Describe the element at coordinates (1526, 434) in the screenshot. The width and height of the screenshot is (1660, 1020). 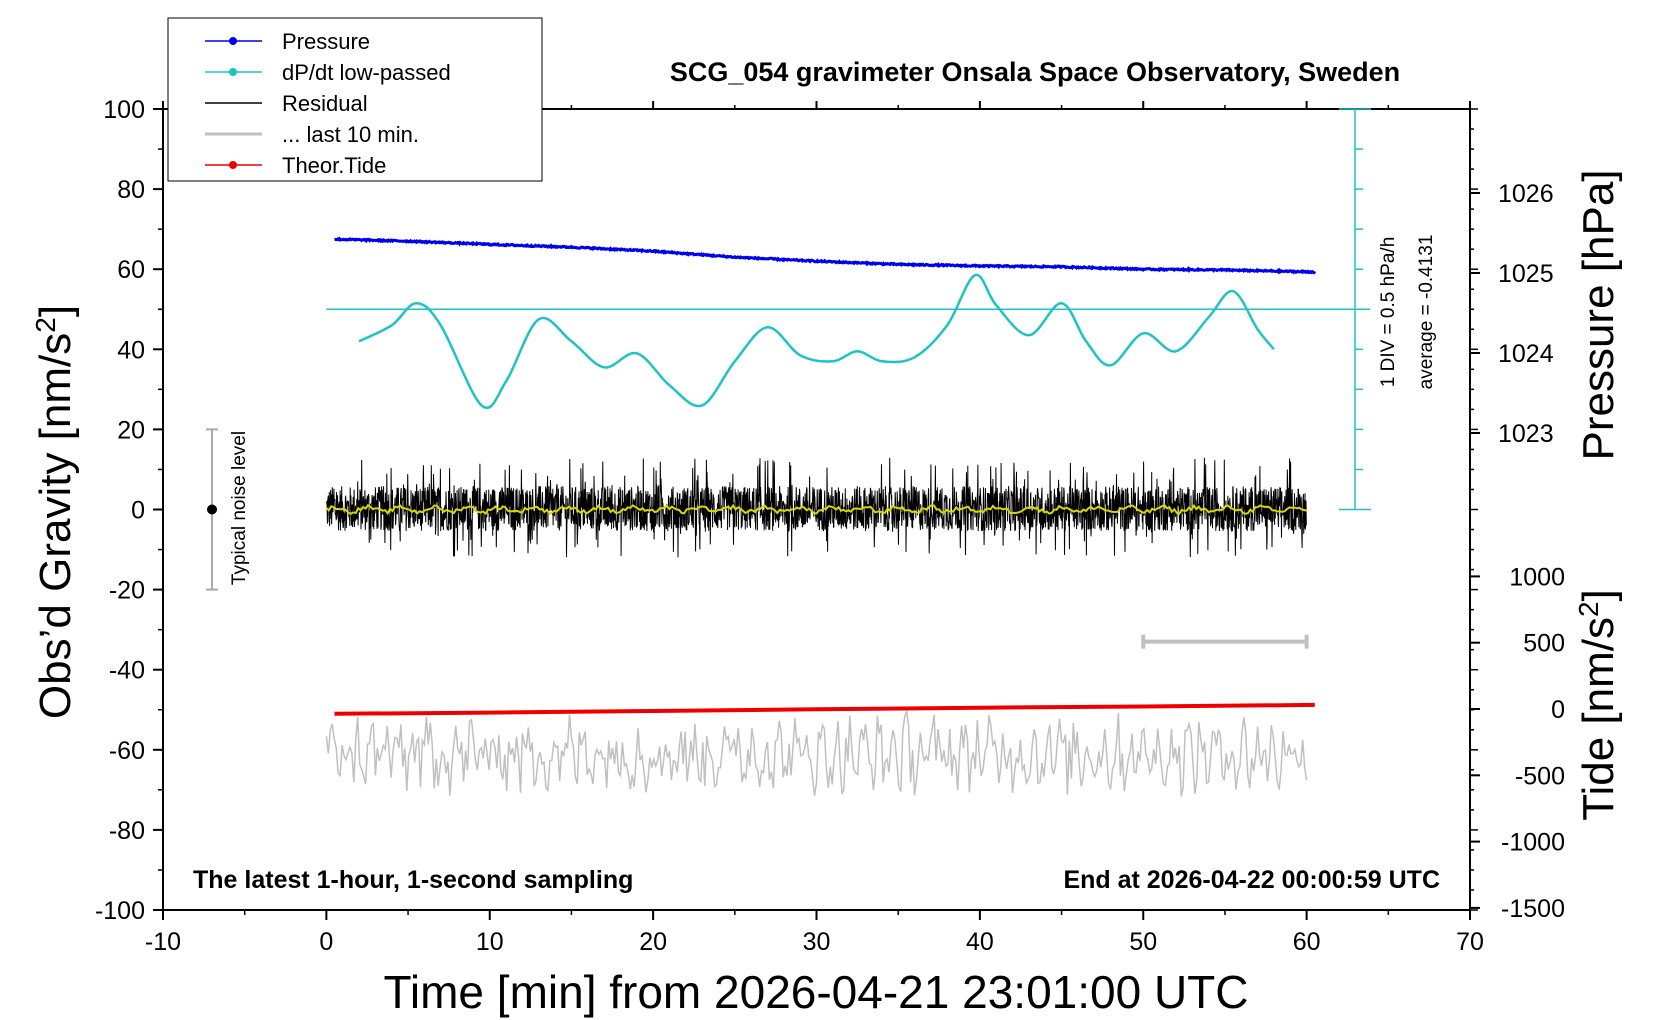
I see `pressure-tick-label: 1023` at that location.